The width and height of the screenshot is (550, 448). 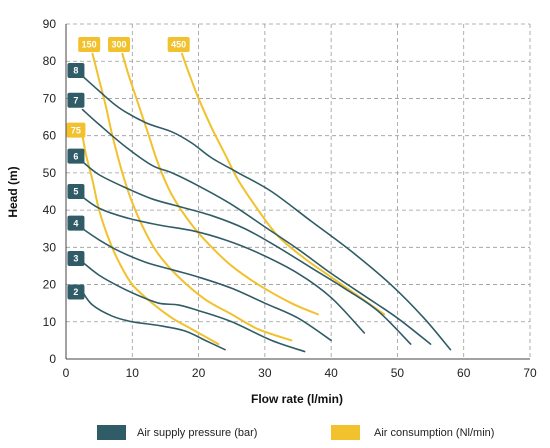 What do you see at coordinates (331, 373) in the screenshot?
I see `x-tick-label: 40` at bounding box center [331, 373].